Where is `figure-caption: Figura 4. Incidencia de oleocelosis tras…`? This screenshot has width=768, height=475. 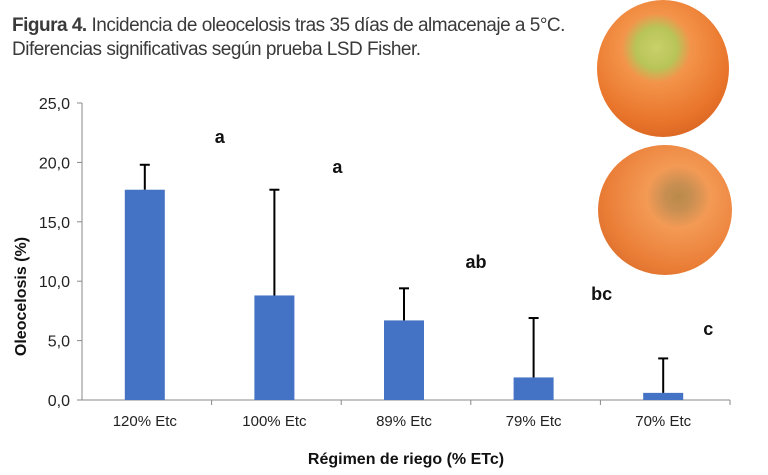 figure-caption: Figura 4. Incidencia de oleocelosis tras… is located at coordinates (288, 38).